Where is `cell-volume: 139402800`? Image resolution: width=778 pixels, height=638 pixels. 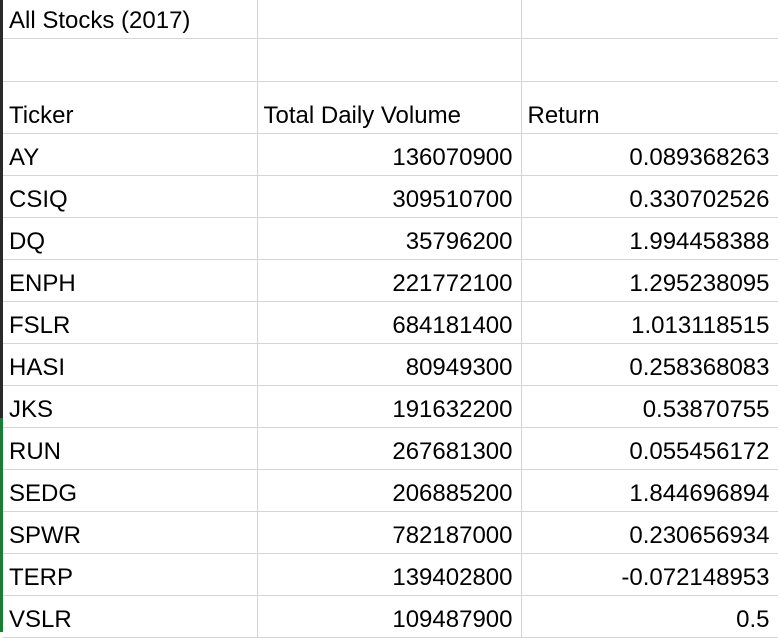
cell-volume: 139402800 is located at coordinates (389, 574).